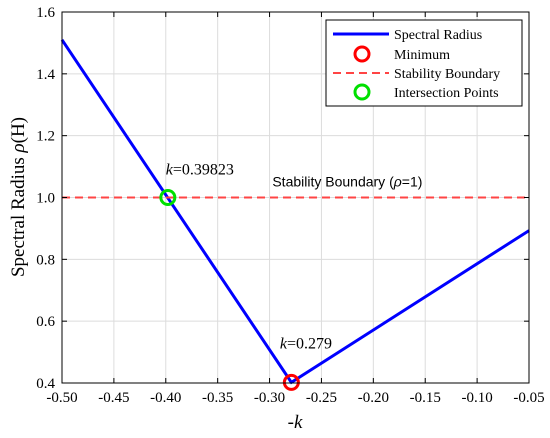  Describe the element at coordinates (217, 398) in the screenshot. I see `x-tick-label: -0.35` at that location.